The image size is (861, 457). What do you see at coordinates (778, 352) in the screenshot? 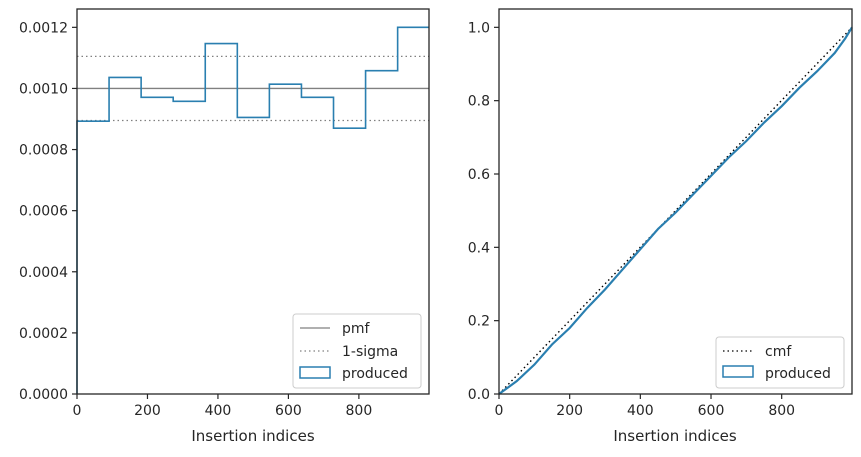
I see `legend-cmf-label: cmf` at bounding box center [778, 352].